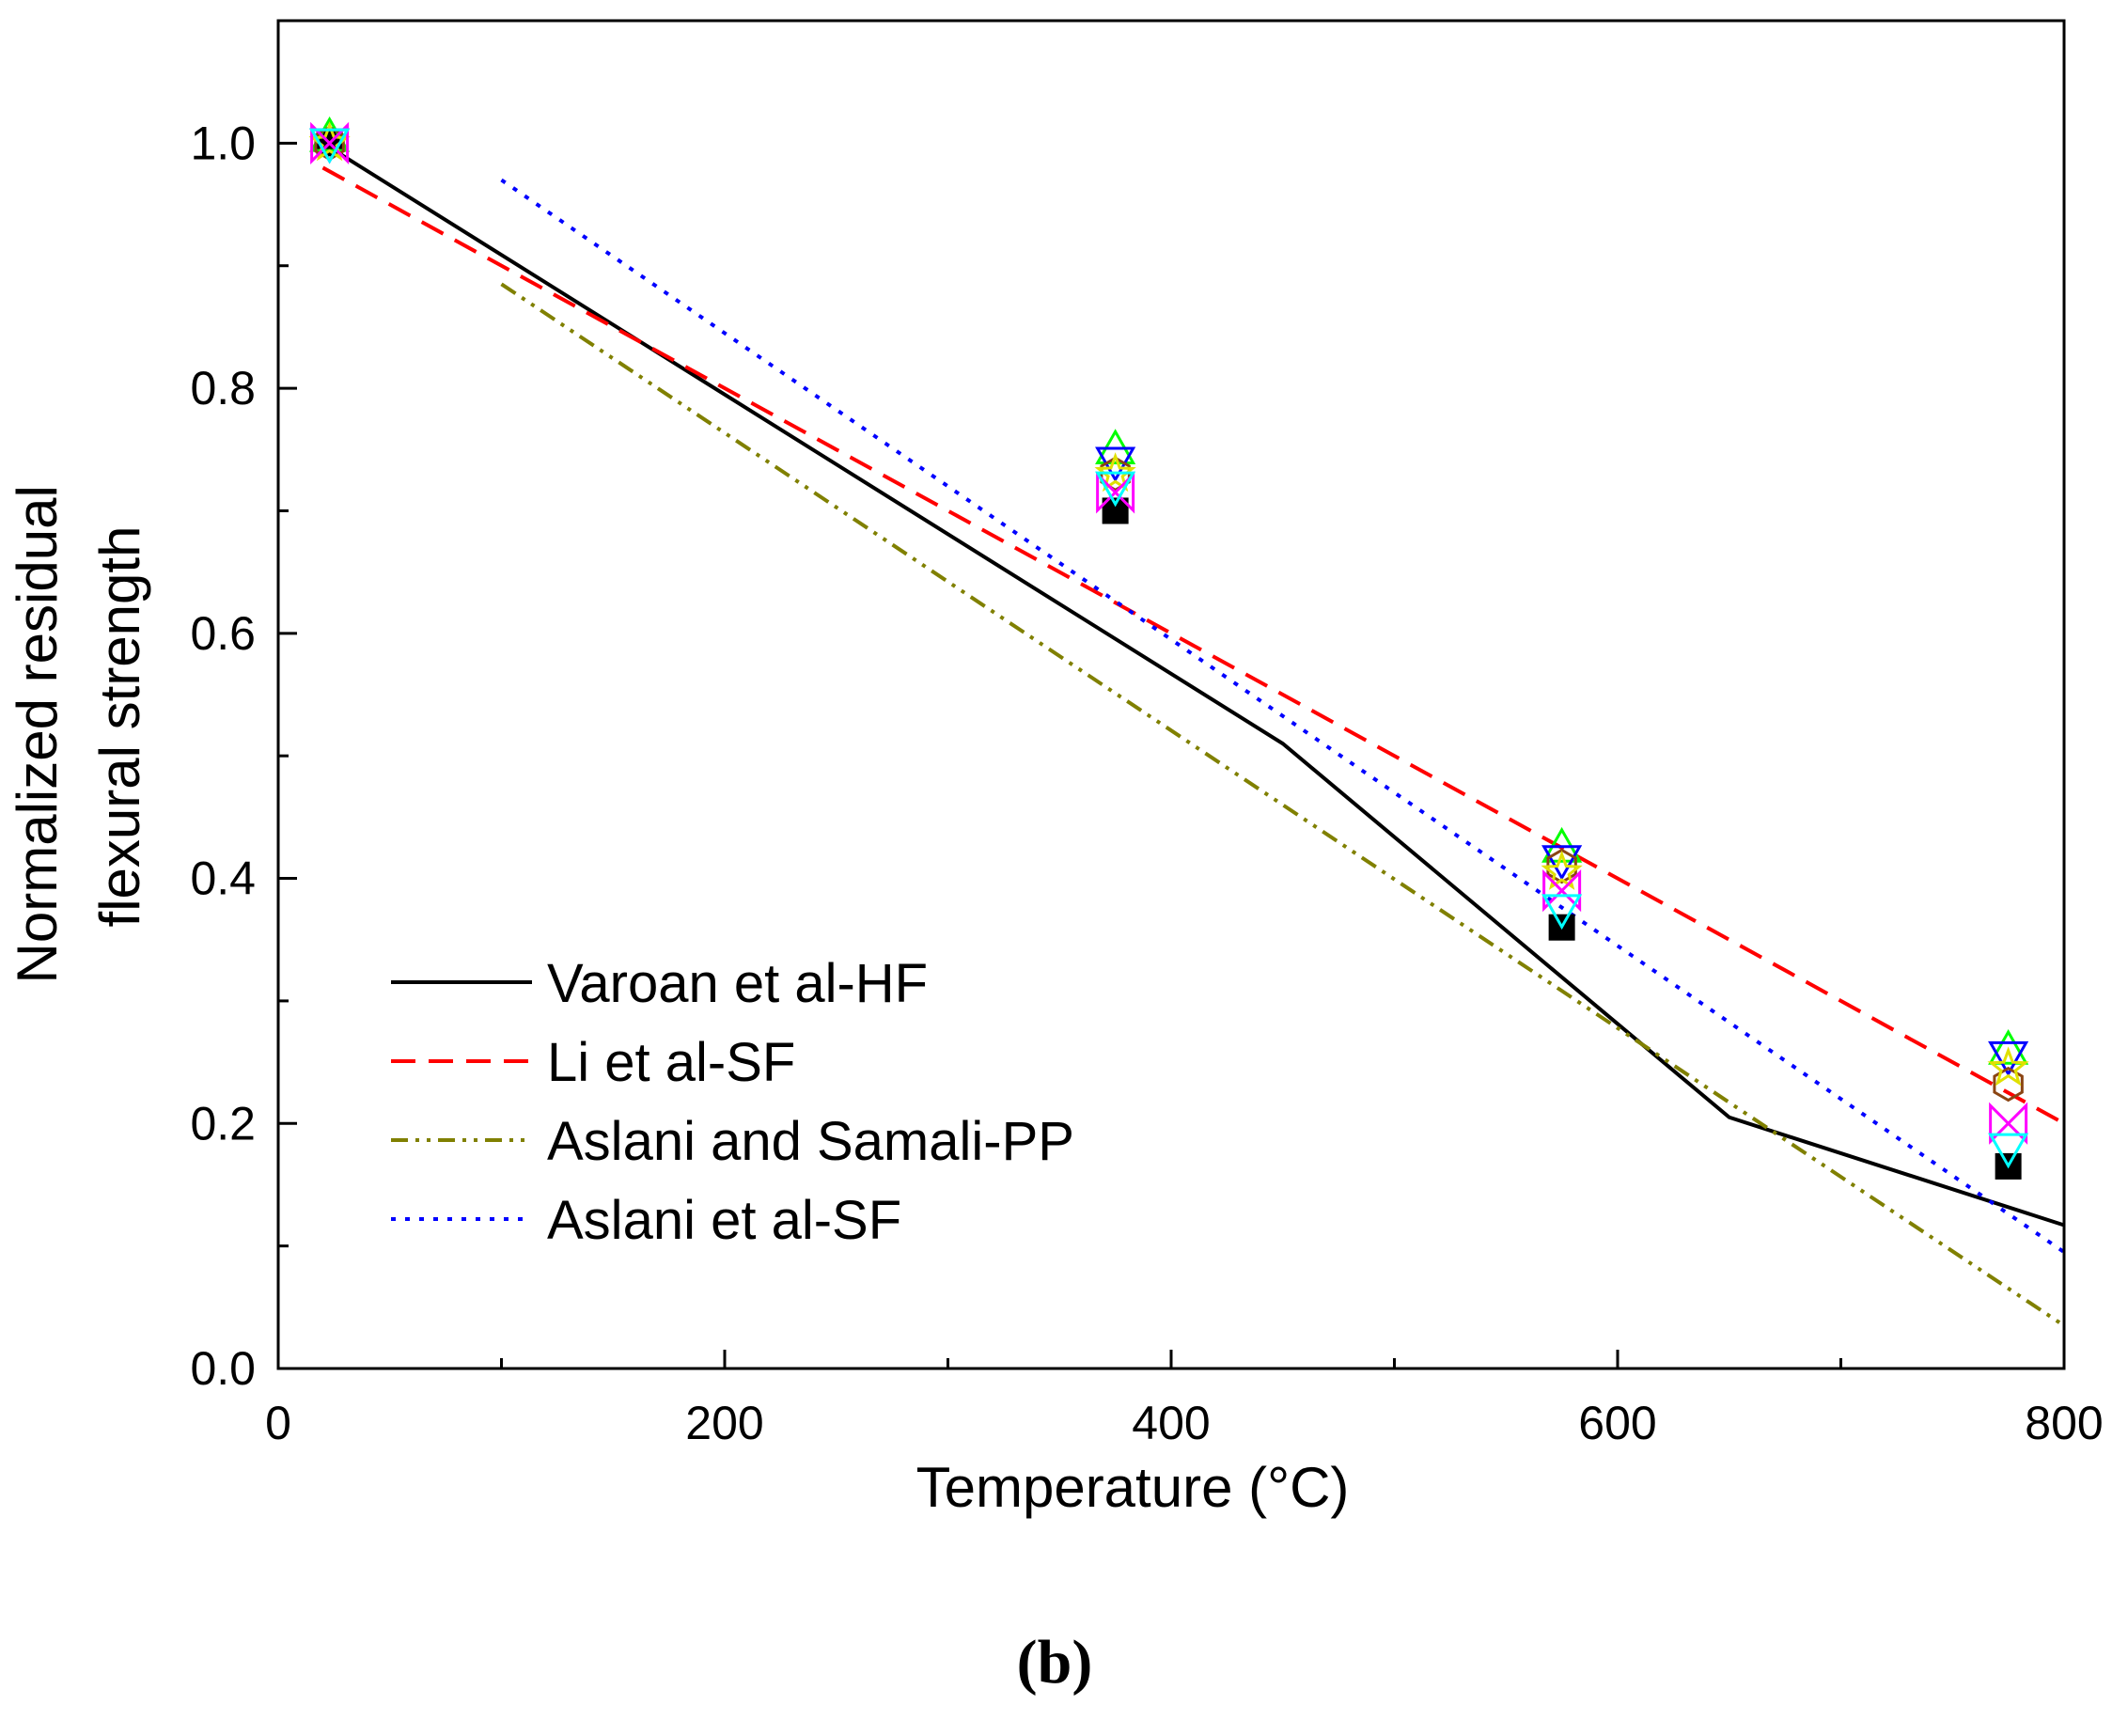 The width and height of the screenshot is (2128, 1736). Describe the element at coordinates (1133, 1487) in the screenshot. I see `x-axis-label: Temperature (°C)` at that location.